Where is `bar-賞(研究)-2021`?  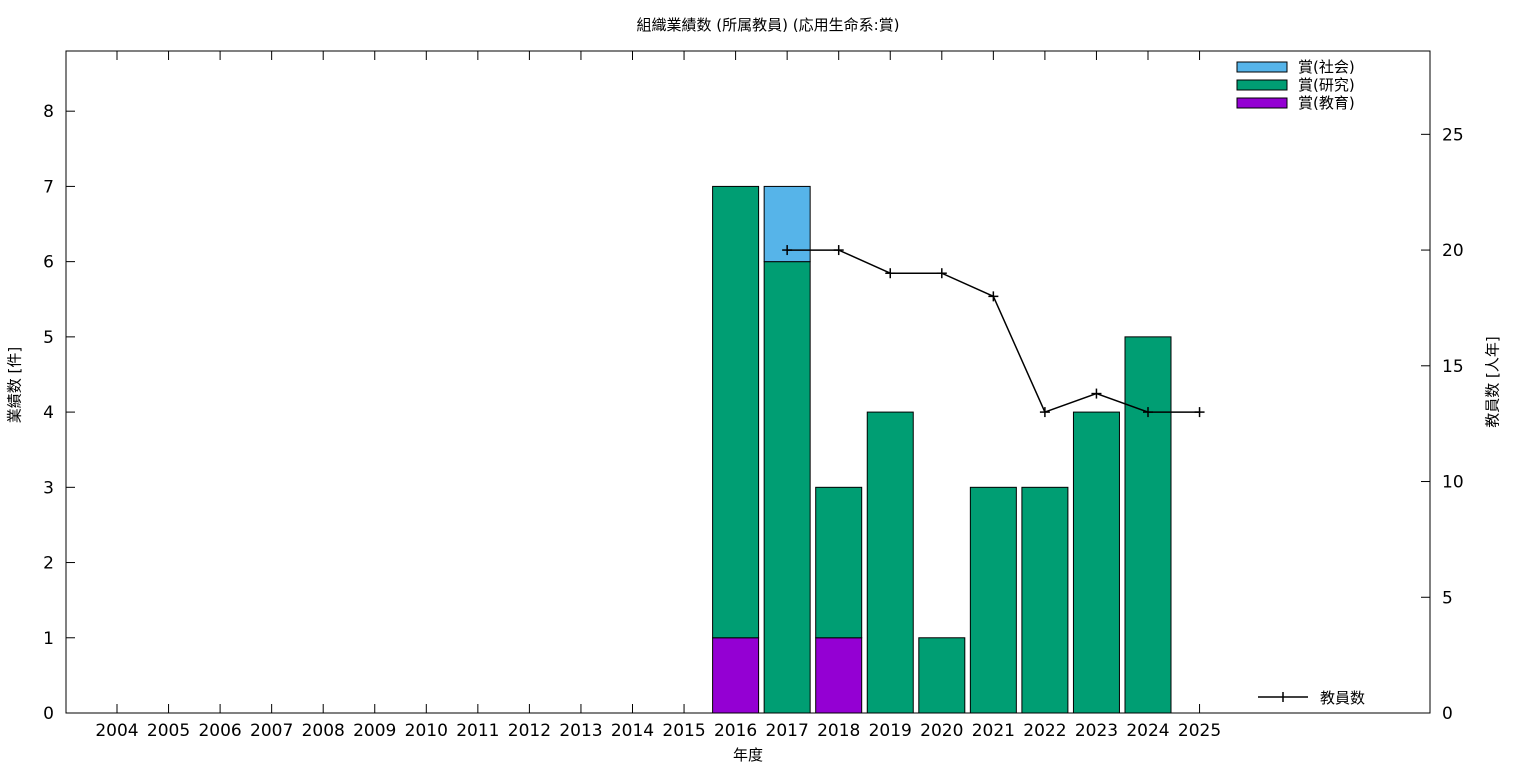 bar-賞(研究)-2021 is located at coordinates (993, 600).